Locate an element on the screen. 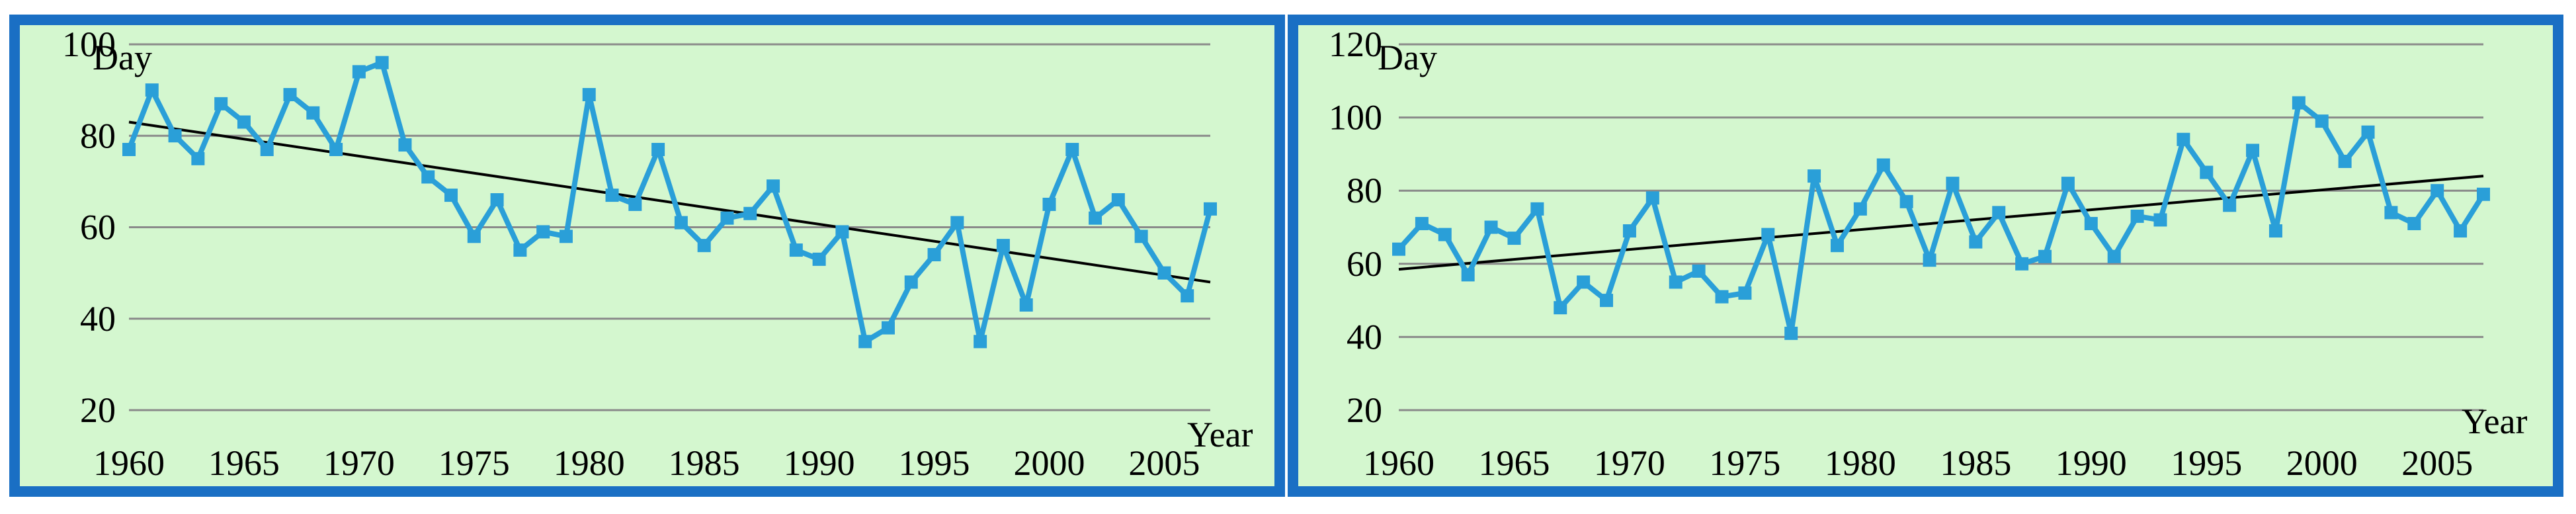 The width and height of the screenshot is (2576, 514). left-x-tick-label: 1965 is located at coordinates (244, 463).